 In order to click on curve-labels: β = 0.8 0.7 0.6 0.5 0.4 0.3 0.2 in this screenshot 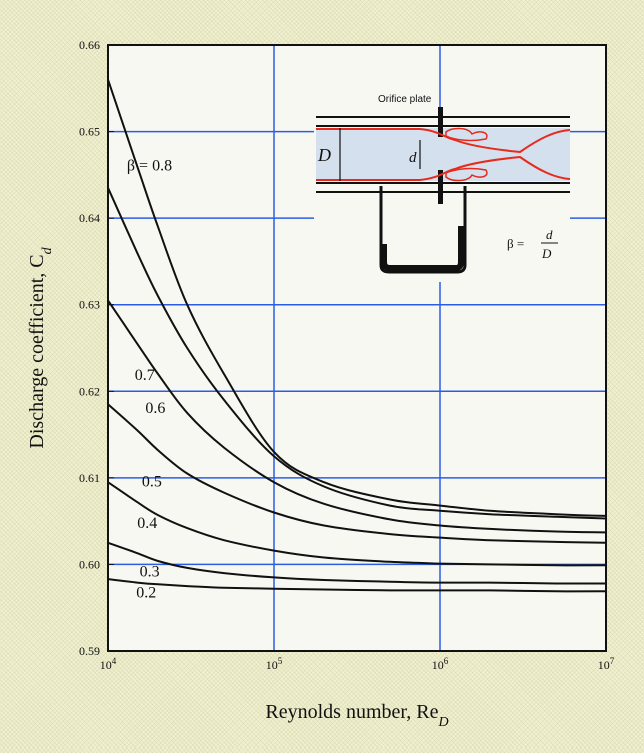, I will do `click(149, 380)`.